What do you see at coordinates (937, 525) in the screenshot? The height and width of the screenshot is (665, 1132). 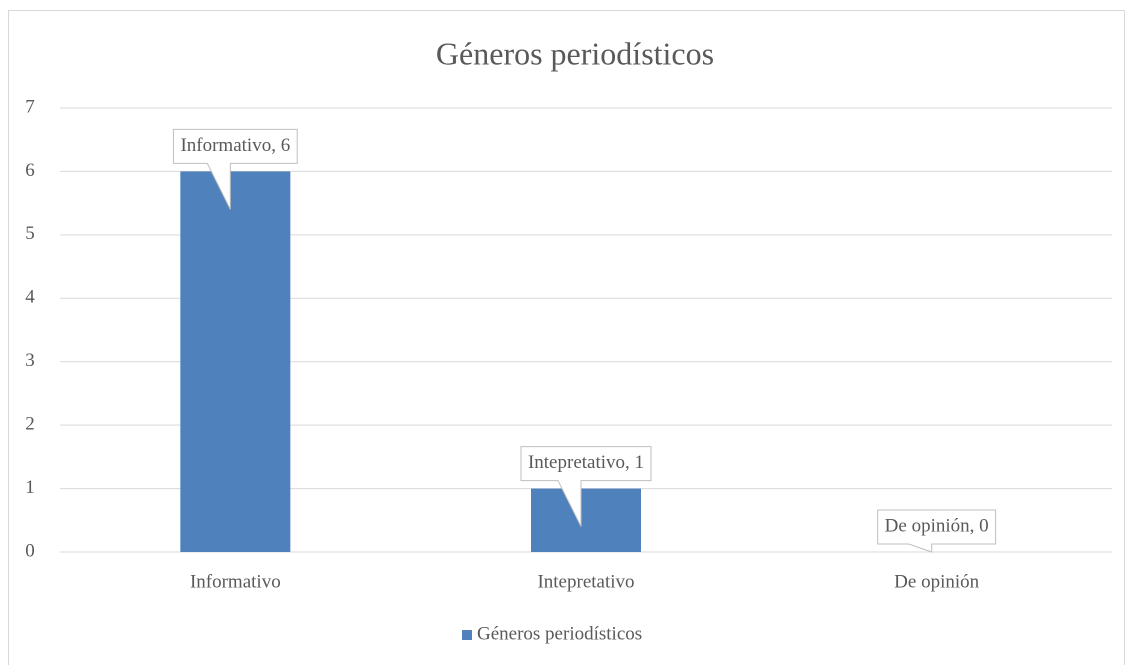 I see `data-label: De opinión, 0` at bounding box center [937, 525].